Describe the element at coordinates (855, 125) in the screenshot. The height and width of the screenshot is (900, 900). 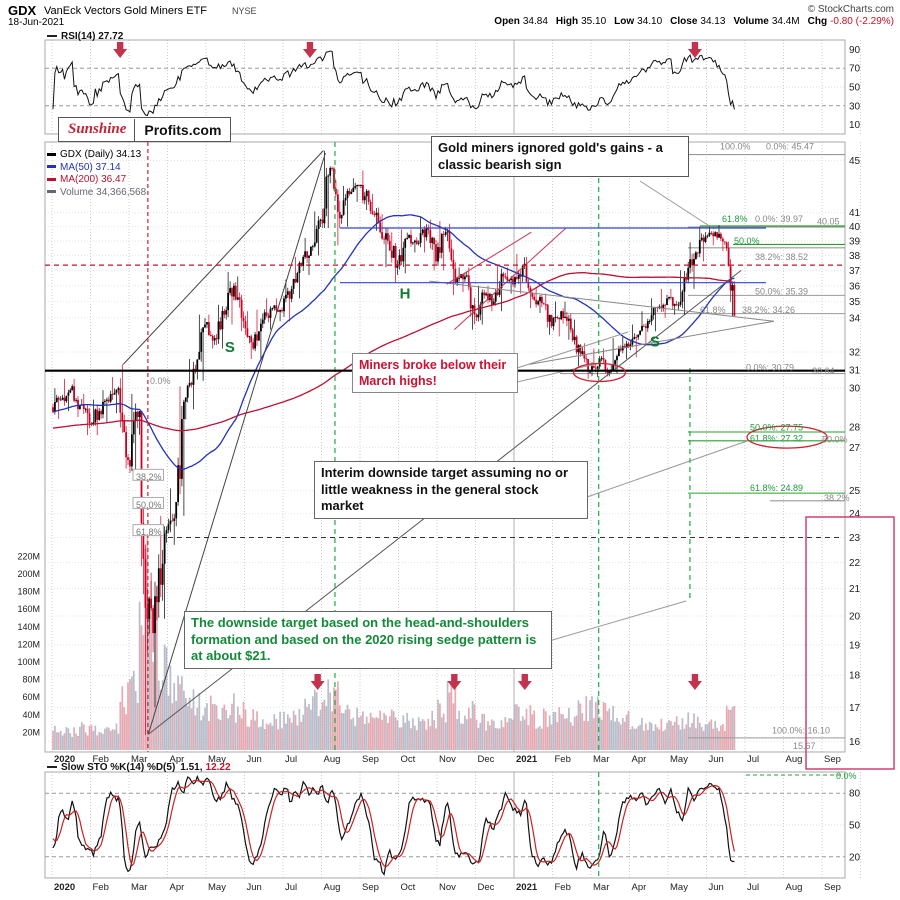
I see `svg-text: 10` at that location.